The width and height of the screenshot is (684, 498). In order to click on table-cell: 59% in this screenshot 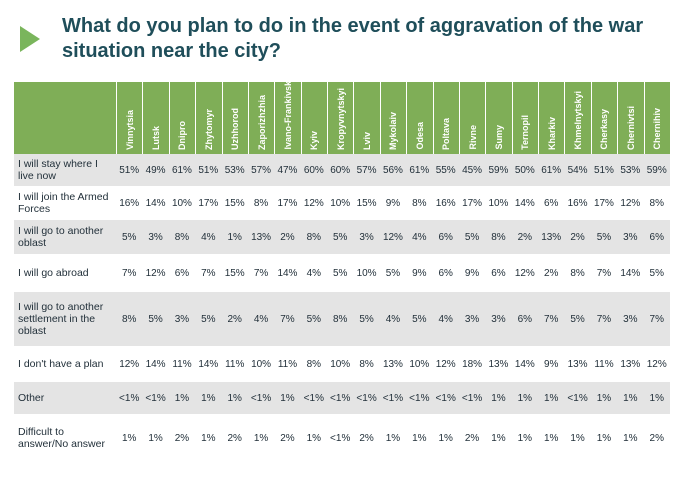, I will do `click(498, 170)`.